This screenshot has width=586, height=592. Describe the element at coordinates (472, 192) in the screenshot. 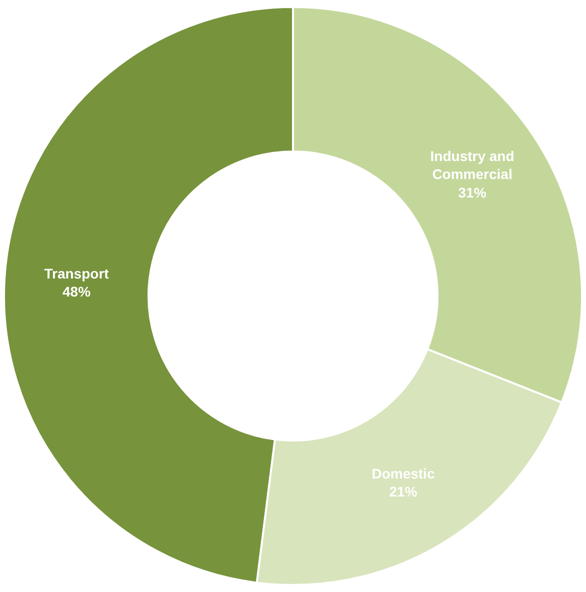

I see `data-label: 31%` at that location.